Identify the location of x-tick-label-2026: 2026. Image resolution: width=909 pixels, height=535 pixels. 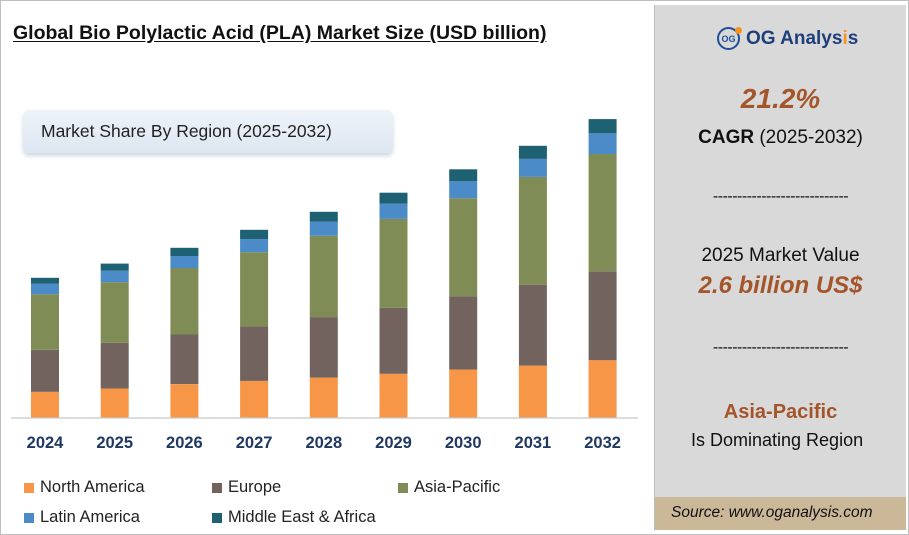
(184, 443).